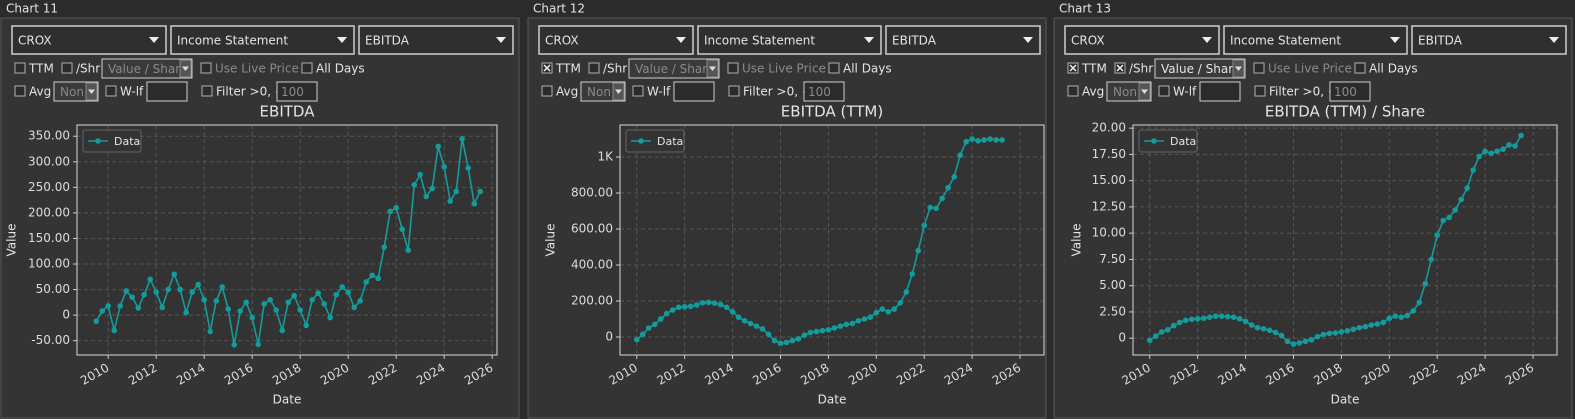 Image resolution: width=1575 pixels, height=419 pixels. Describe the element at coordinates (592, 193) in the screenshot. I see `y-tick-label: 800.00` at that location.